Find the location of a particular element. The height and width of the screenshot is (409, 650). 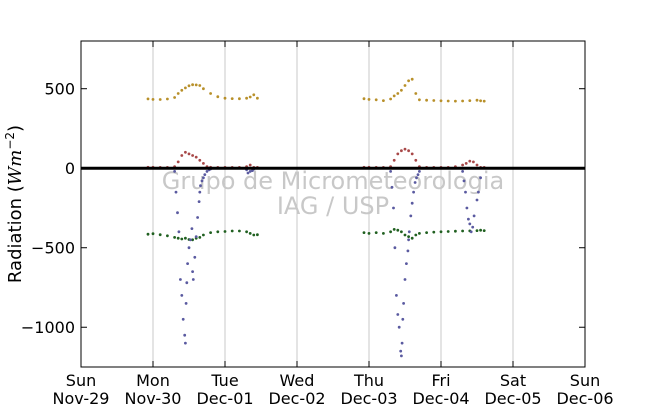

x-tick-day: Fri is located at coordinates (440, 380).